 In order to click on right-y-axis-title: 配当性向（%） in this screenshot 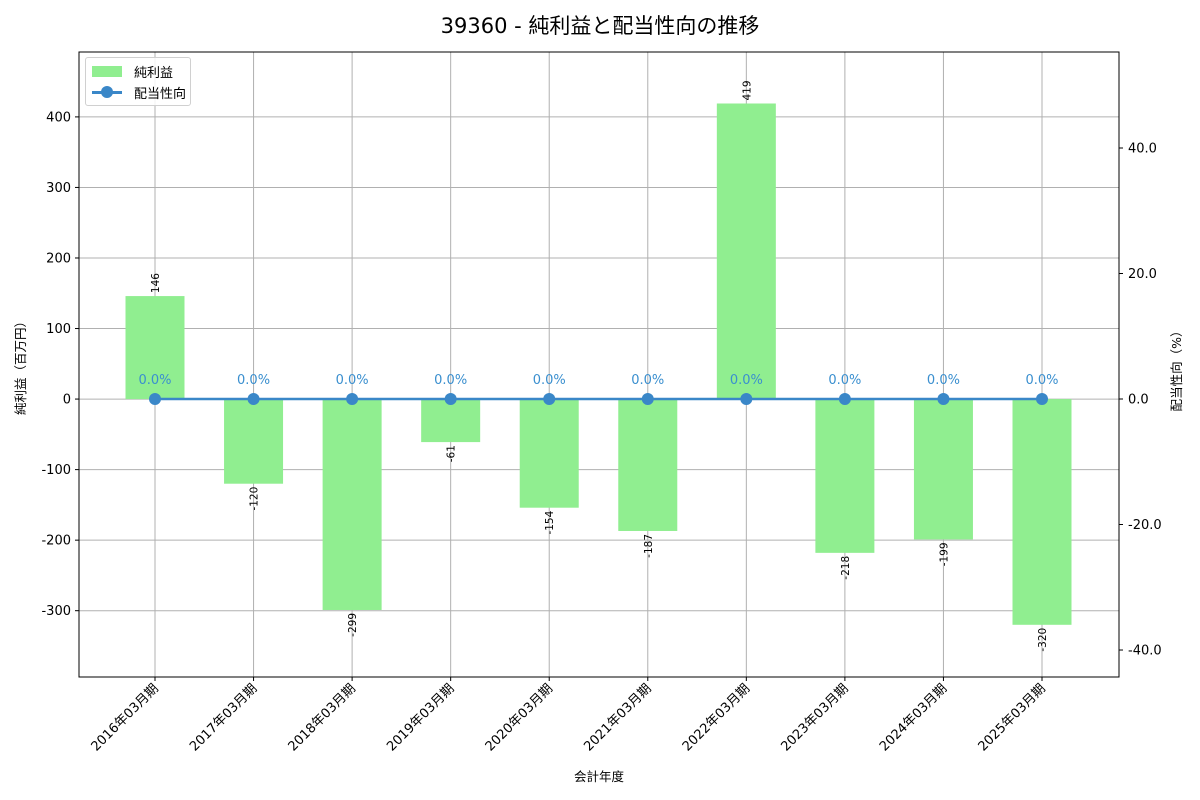, I will do `click(1176, 368)`.